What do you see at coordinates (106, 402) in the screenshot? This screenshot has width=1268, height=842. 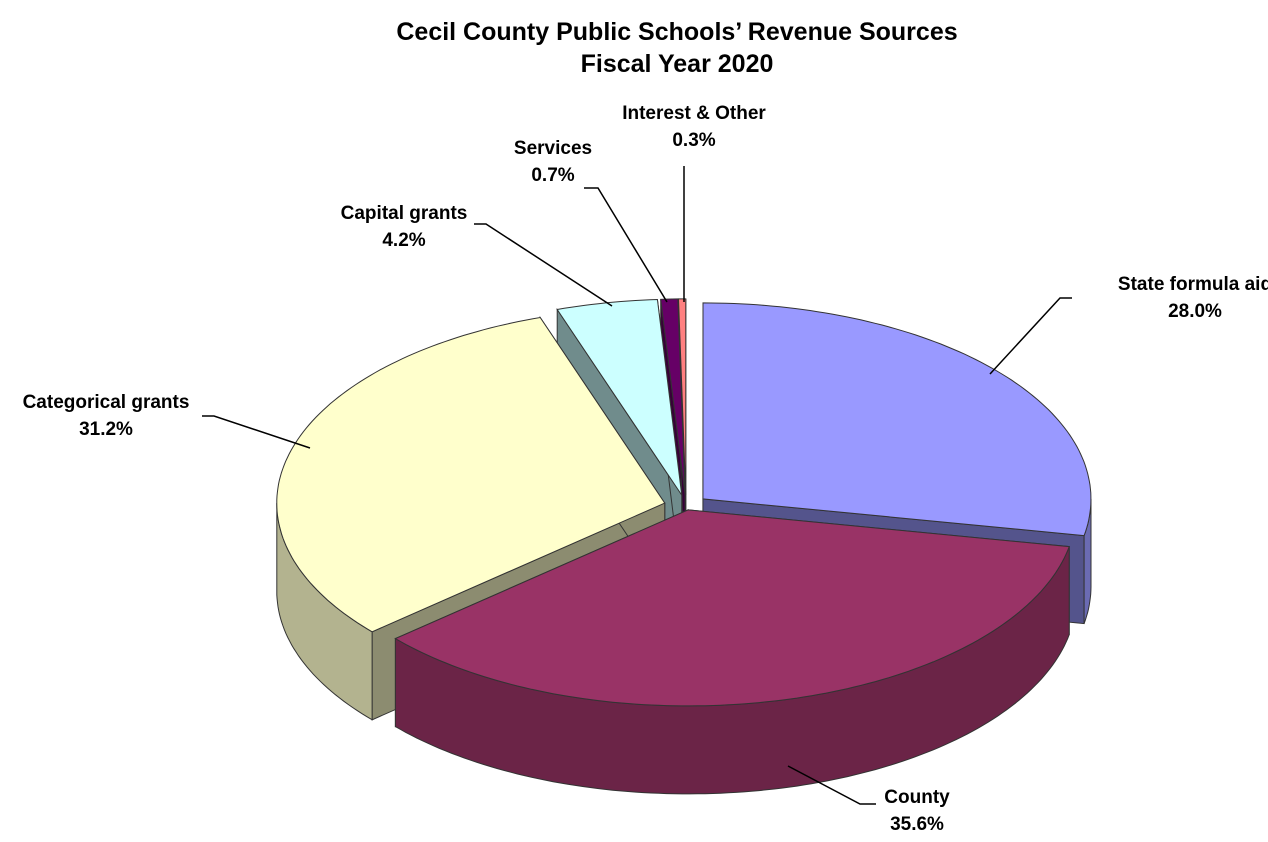 I see `slice-label-categorical-grants: Categorical grants` at bounding box center [106, 402].